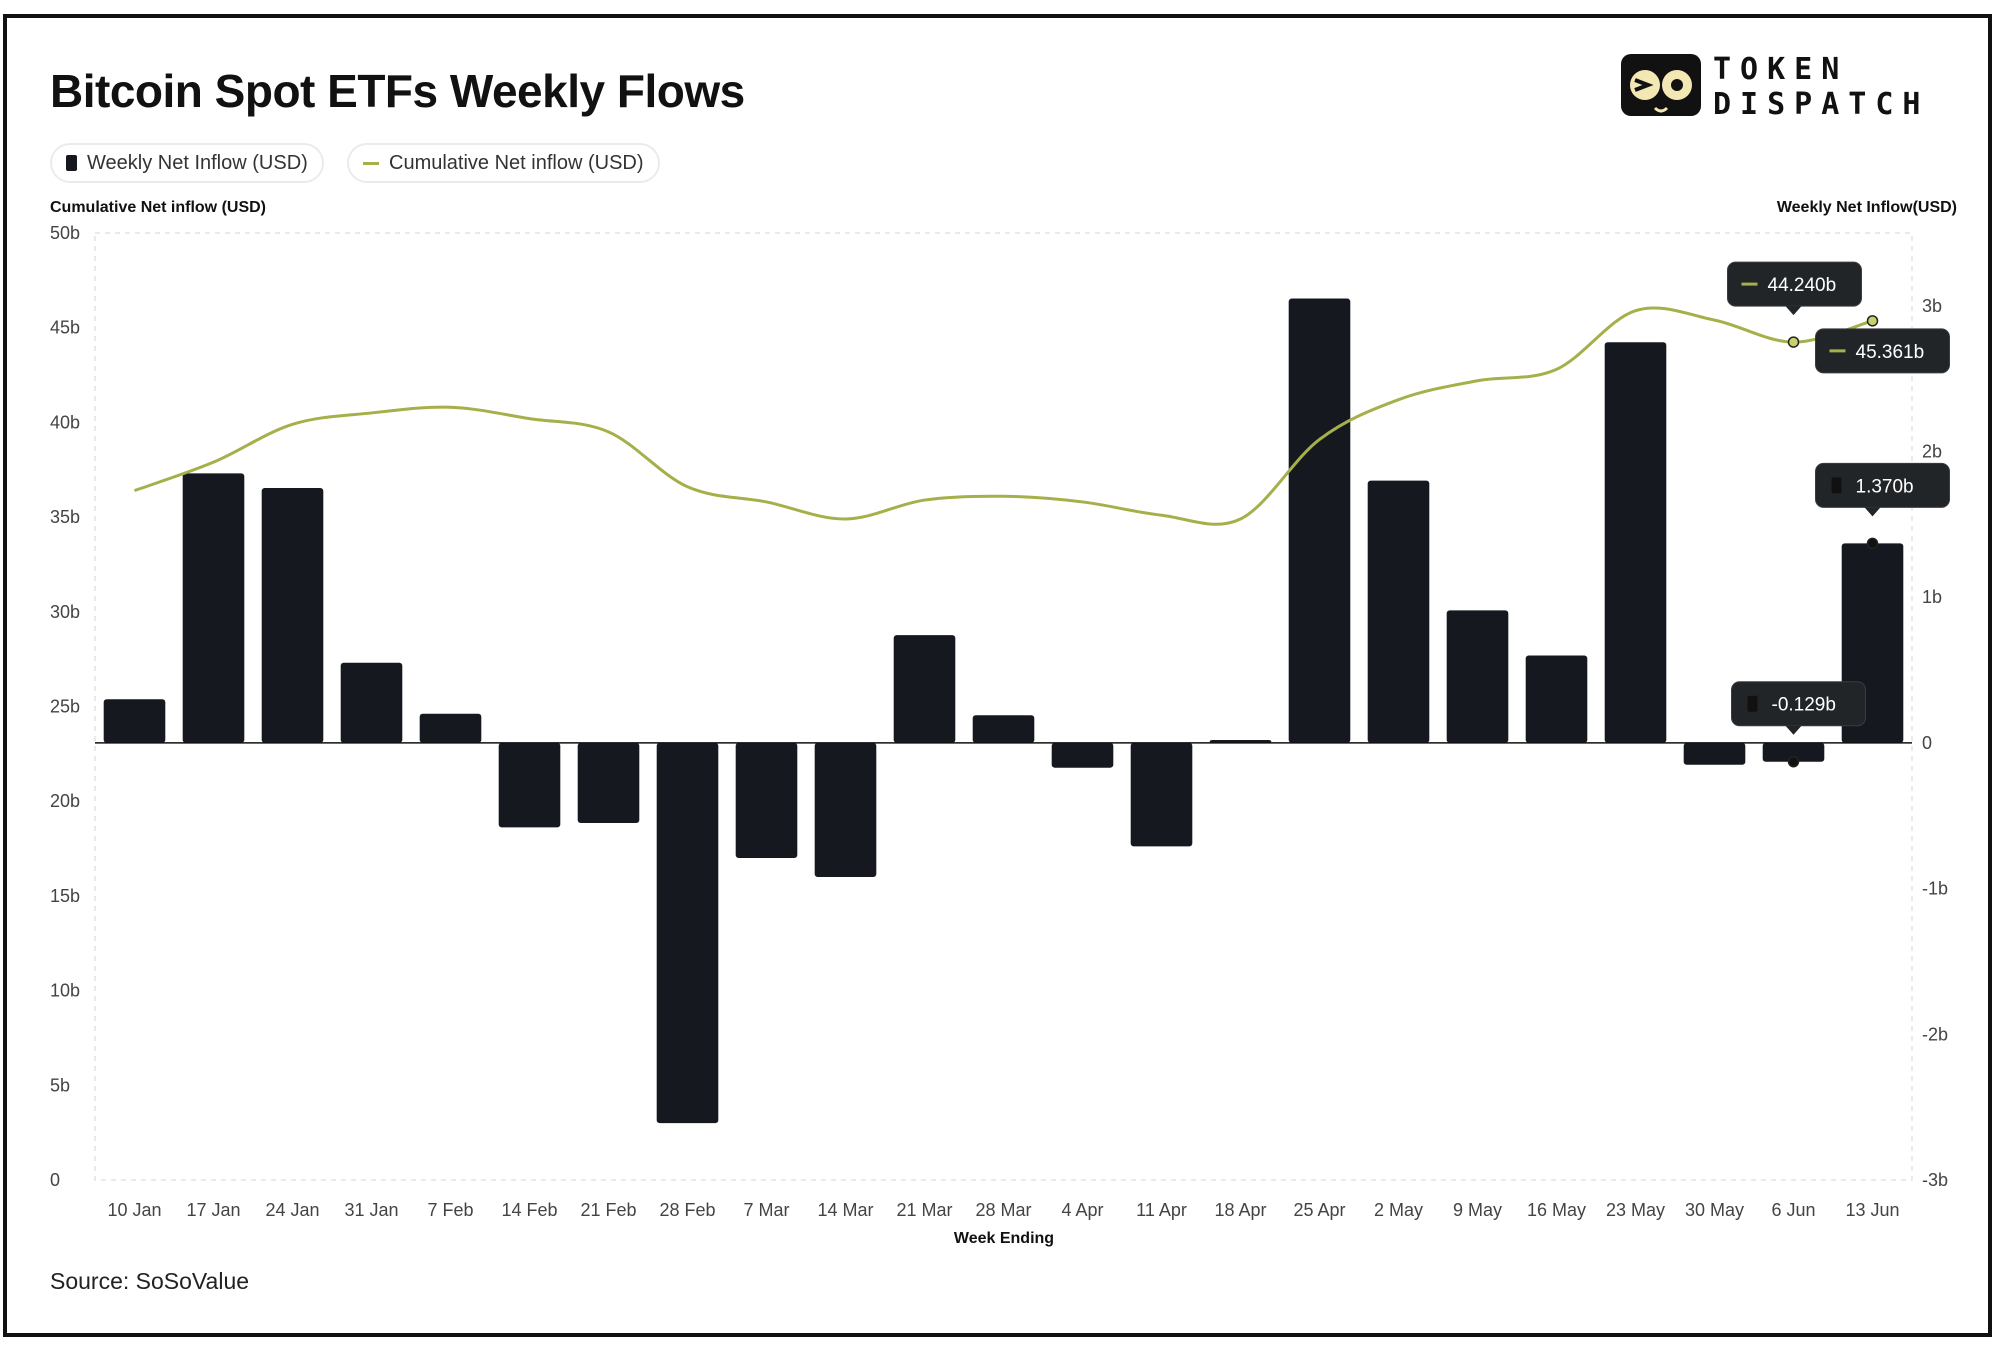 This screenshot has width=2000, height=1347. I want to click on left-tick-label: 10b, so click(65, 991).